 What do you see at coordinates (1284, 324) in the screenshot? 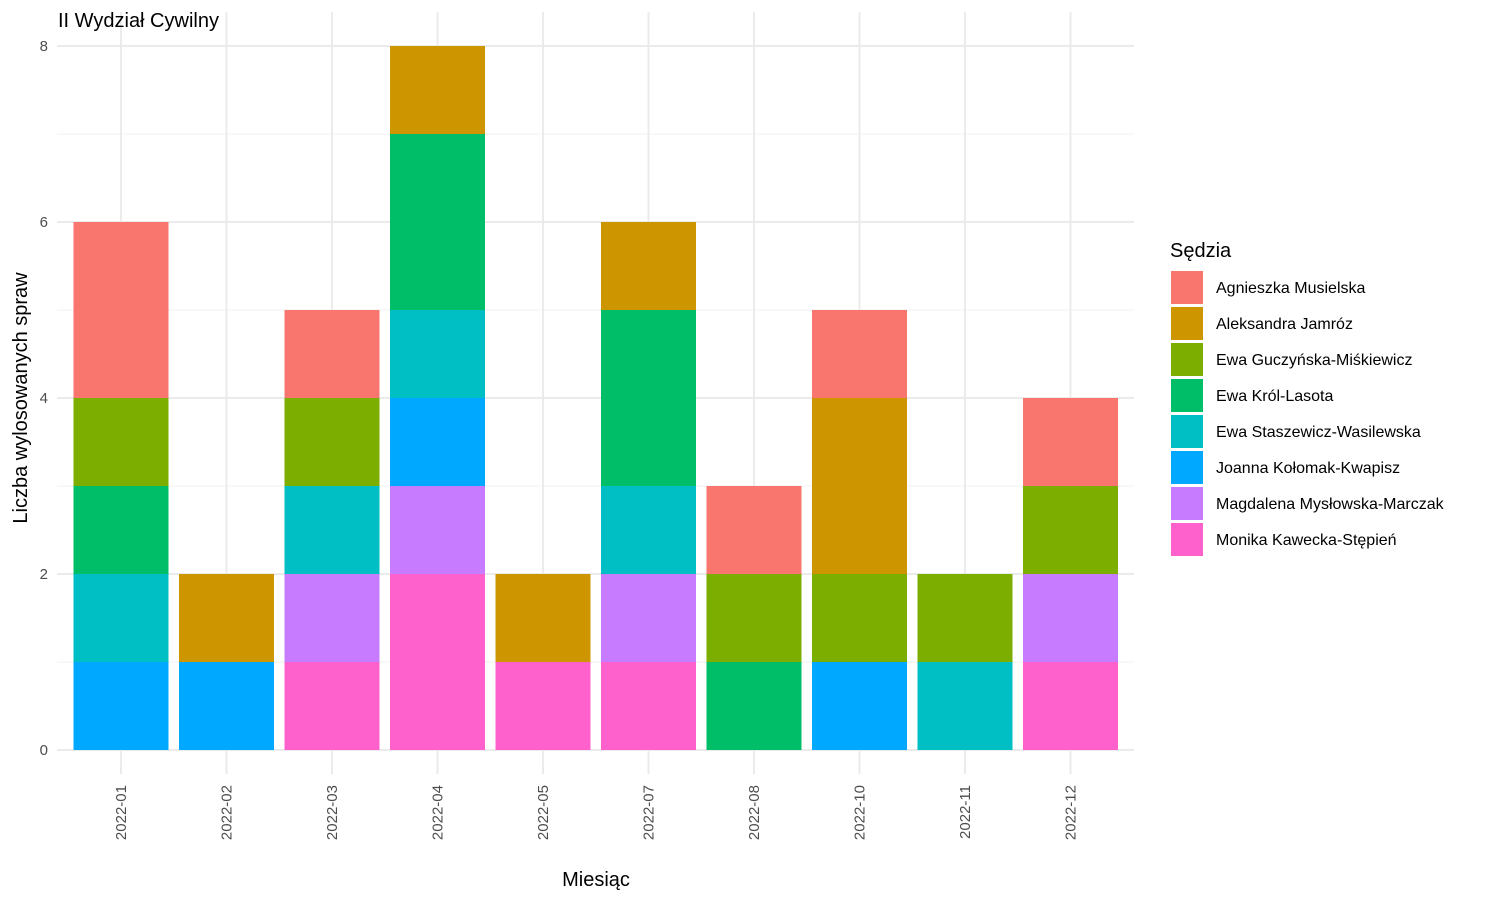
I see `legend-label: Aleksandra Jamróz` at bounding box center [1284, 324].